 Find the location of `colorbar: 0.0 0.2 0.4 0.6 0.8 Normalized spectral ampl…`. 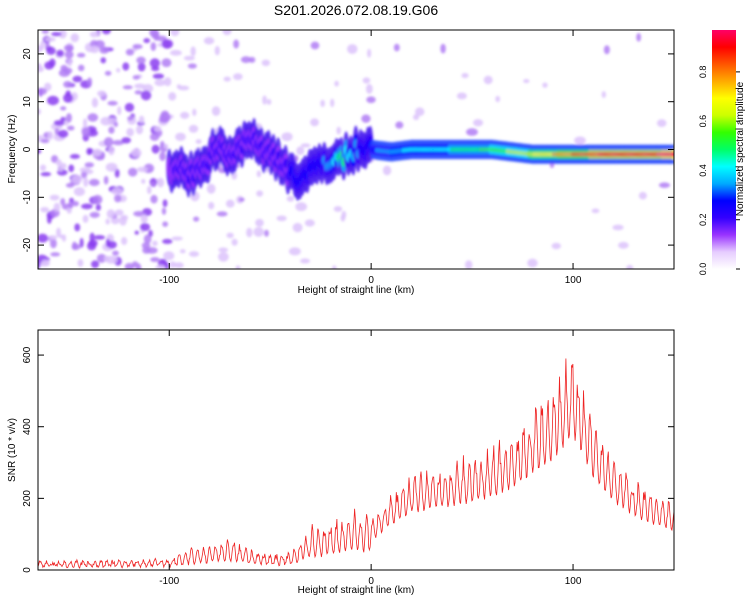

colorbar: 0.0 0.2 0.4 0.6 0.8 Normalized spectral ampl… is located at coordinates (722, 152).